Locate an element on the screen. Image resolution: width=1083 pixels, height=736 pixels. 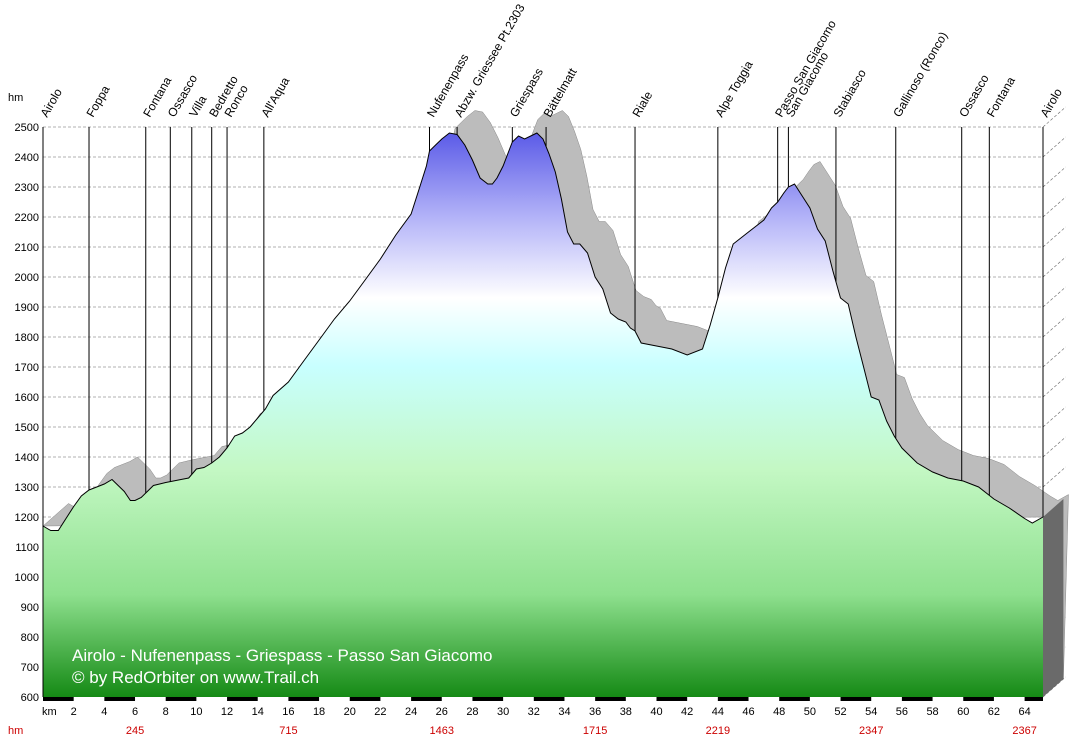
waypoint-label: Gallinoso (Ronco) is located at coordinates (920, 74).